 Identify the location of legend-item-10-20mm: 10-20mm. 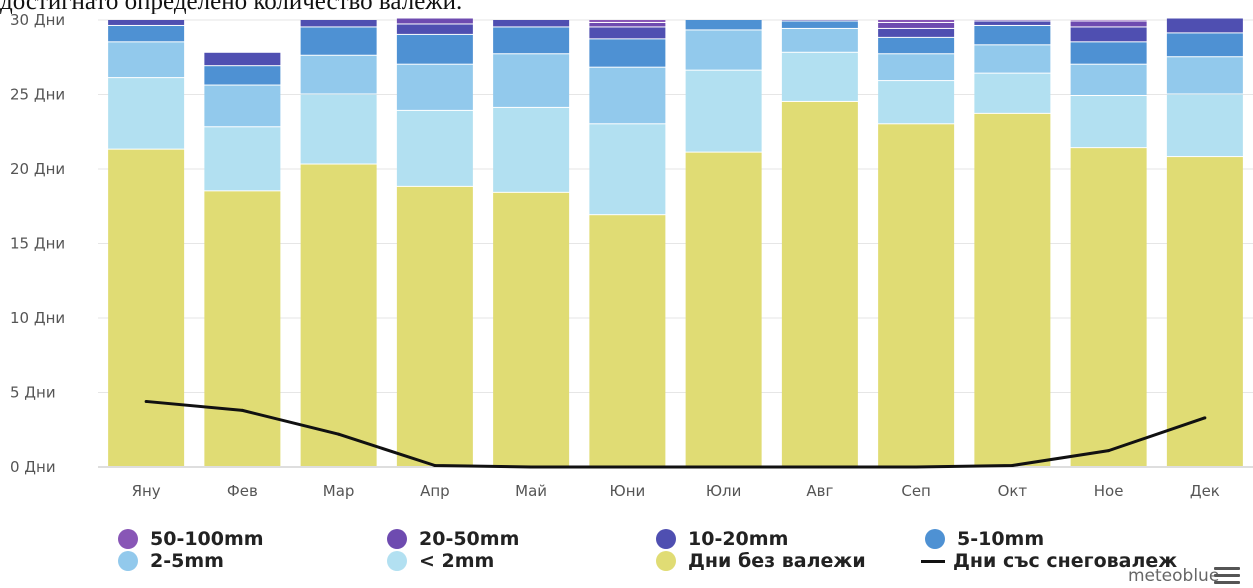
(722, 539).